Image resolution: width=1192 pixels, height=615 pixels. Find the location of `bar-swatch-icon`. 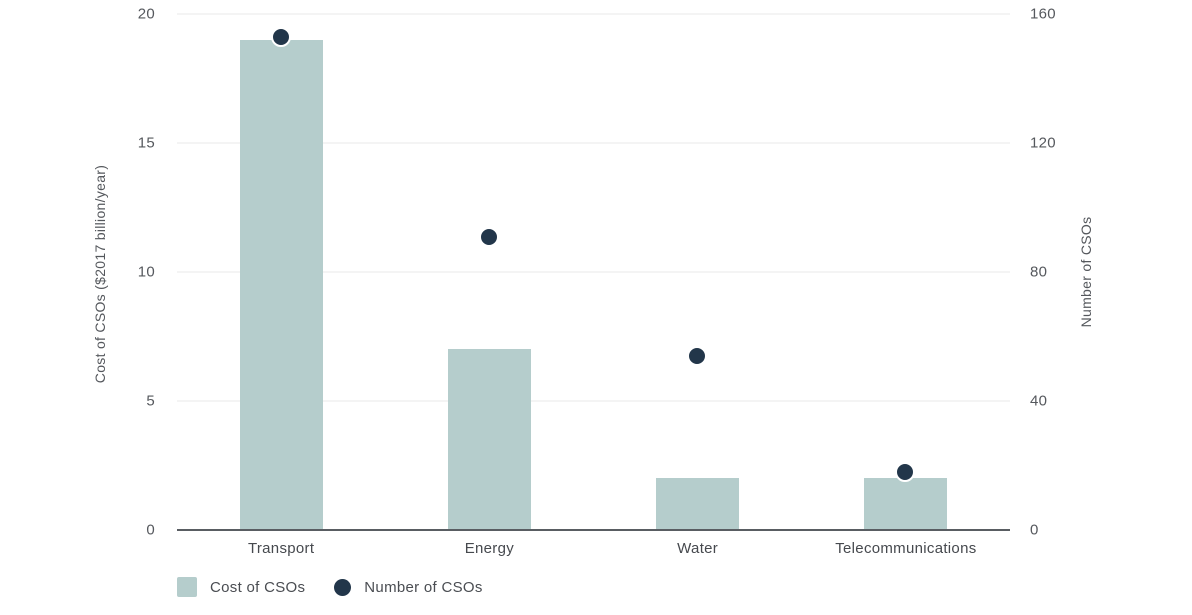

bar-swatch-icon is located at coordinates (187, 587).